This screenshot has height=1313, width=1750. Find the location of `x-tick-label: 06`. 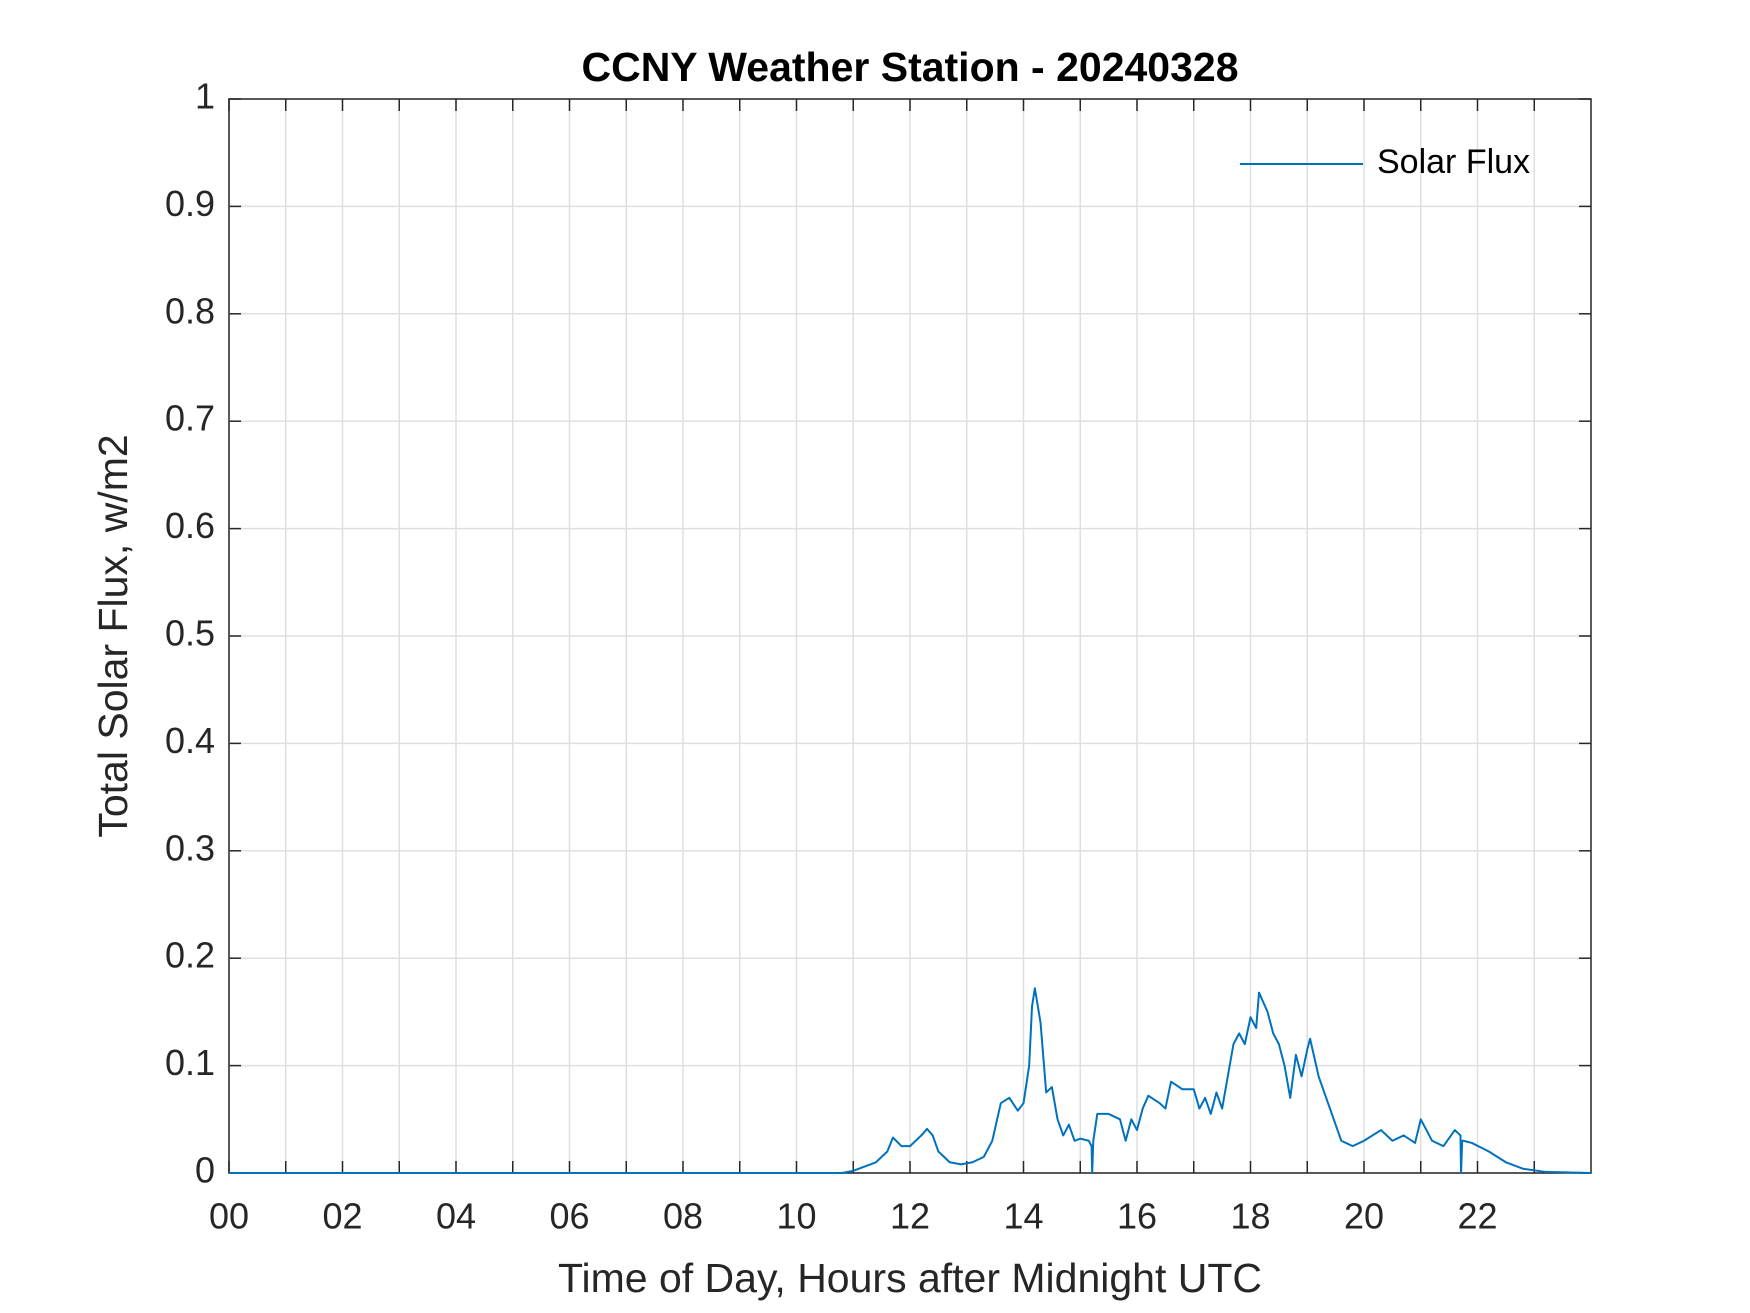

x-tick-label: 06 is located at coordinates (569, 1216).